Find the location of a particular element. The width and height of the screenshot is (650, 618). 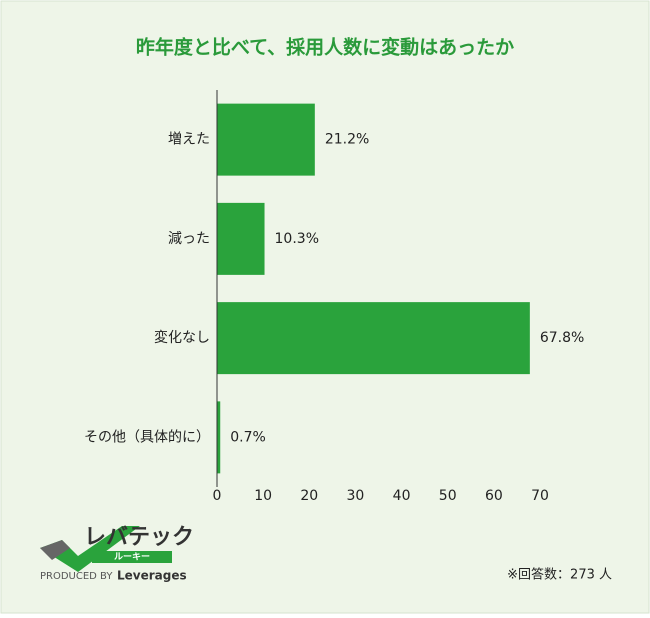

logo-sub: ルーキー is located at coordinates (132, 557).